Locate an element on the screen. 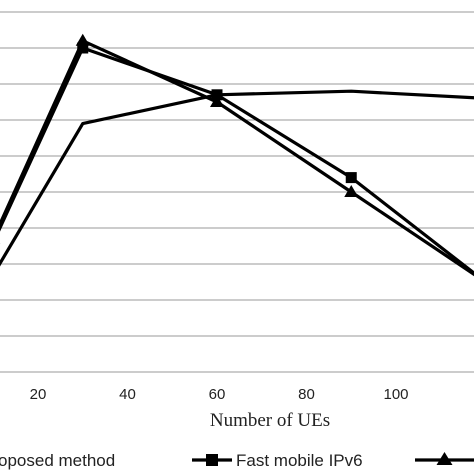 The height and width of the screenshot is (474, 474). x-tick-label: 60 is located at coordinates (217, 394).